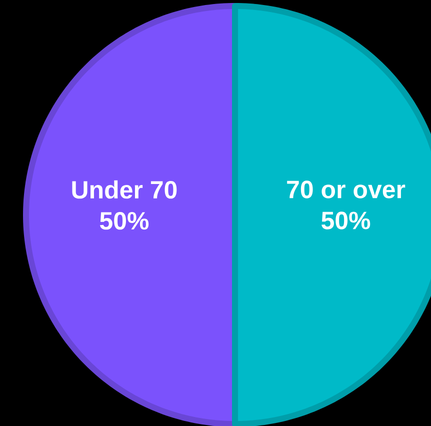 This screenshot has width=431, height=426. What do you see at coordinates (346, 189) in the screenshot?
I see `slice-label: 70 or over` at bounding box center [346, 189].